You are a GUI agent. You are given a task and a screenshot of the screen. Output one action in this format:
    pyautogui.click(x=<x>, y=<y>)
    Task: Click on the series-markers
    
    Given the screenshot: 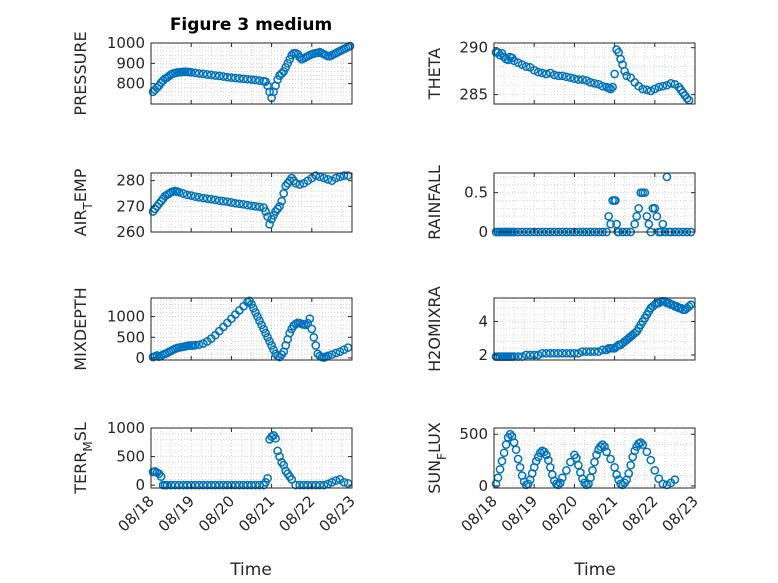 What is the action you would take?
    pyautogui.click(x=250, y=329)
    